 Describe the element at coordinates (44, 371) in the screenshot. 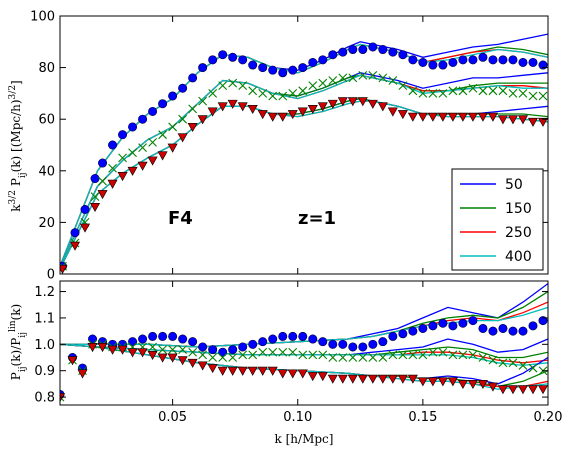

I see `y-tick-label: 0.9` at that location.